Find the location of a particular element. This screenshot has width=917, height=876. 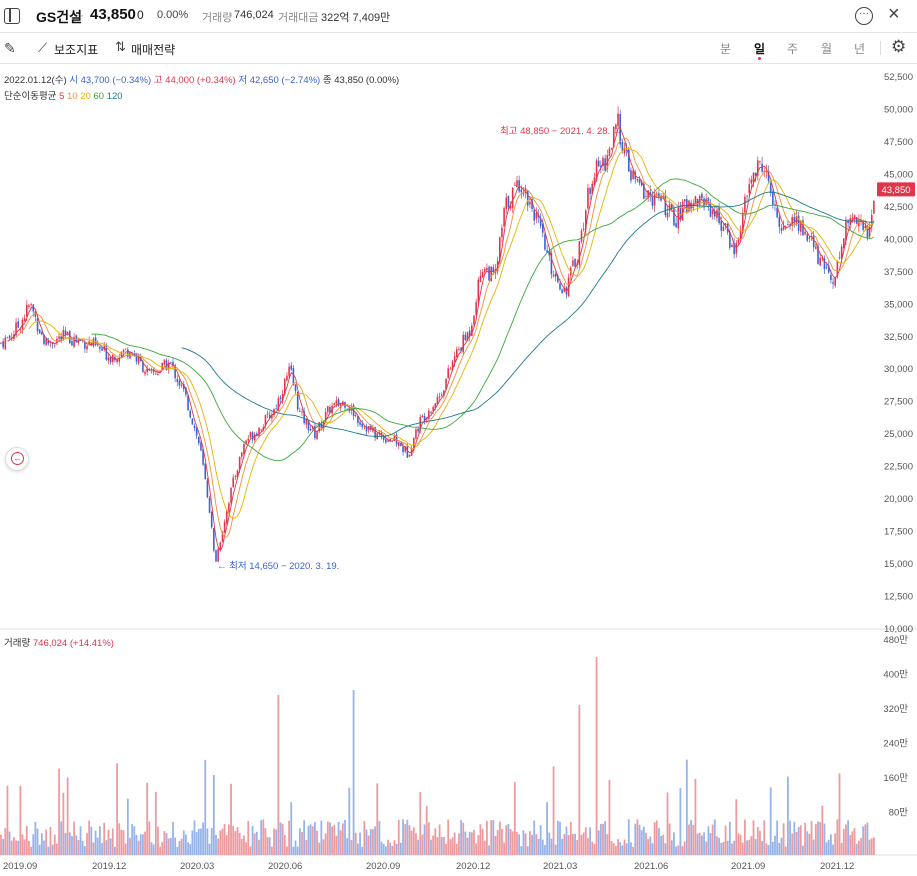

period-month-tab: 월 is located at coordinates (827, 49).